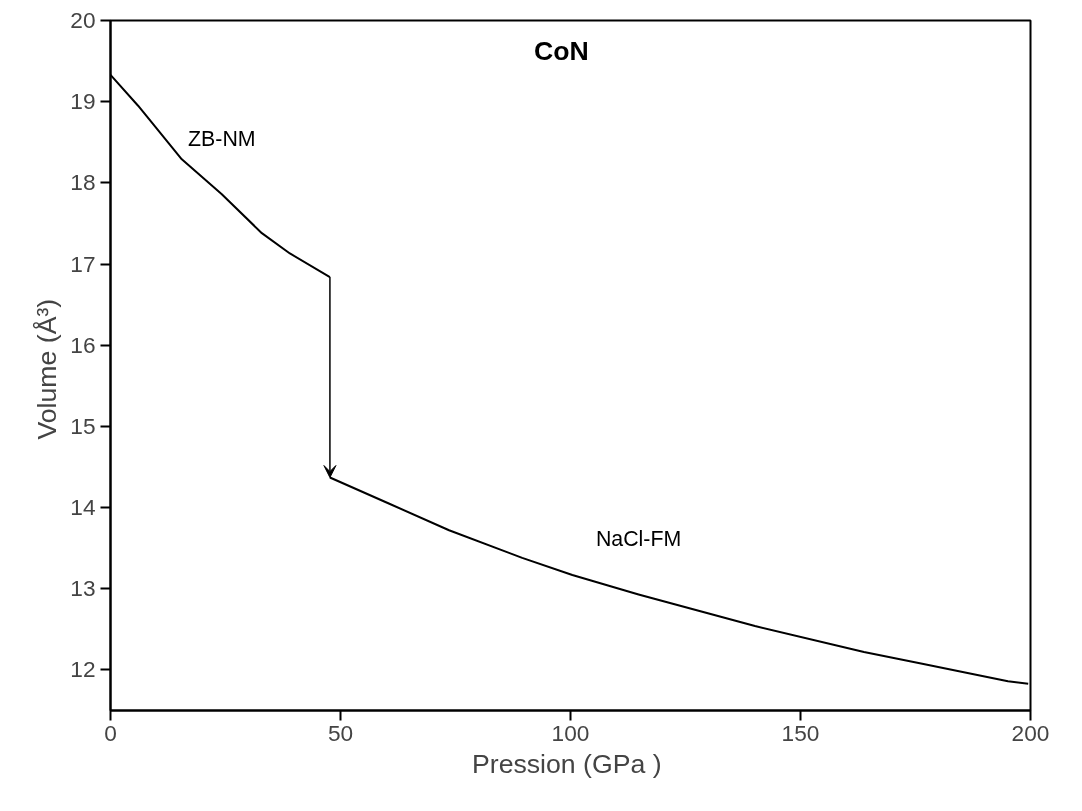 The width and height of the screenshot is (1082, 811). What do you see at coordinates (566, 763) in the screenshot?
I see `x-axis-title: Pression (GPa )` at bounding box center [566, 763].